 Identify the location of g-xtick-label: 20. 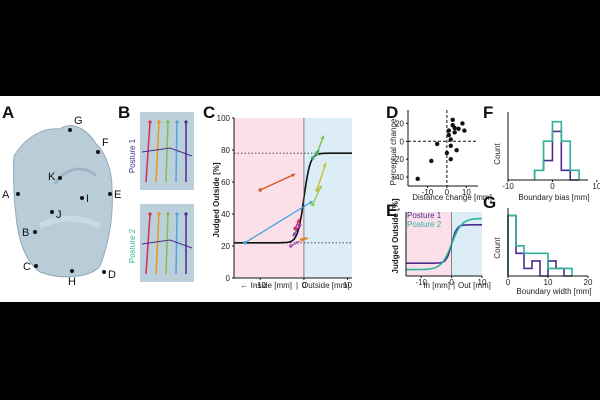
(588, 282).